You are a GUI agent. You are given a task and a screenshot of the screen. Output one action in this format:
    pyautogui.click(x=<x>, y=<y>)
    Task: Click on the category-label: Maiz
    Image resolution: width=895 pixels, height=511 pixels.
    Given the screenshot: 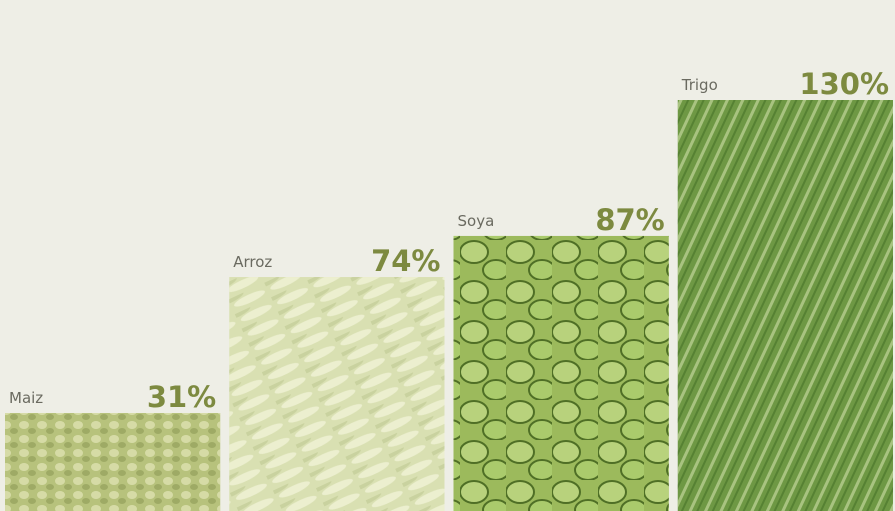 What is the action you would take?
    pyautogui.click(x=26, y=398)
    